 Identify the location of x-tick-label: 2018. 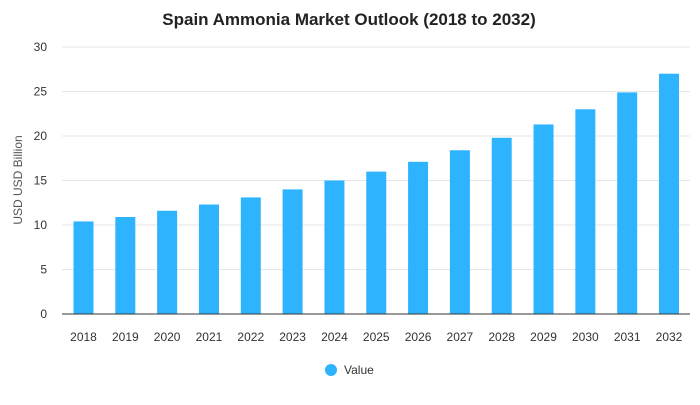
(83, 337).